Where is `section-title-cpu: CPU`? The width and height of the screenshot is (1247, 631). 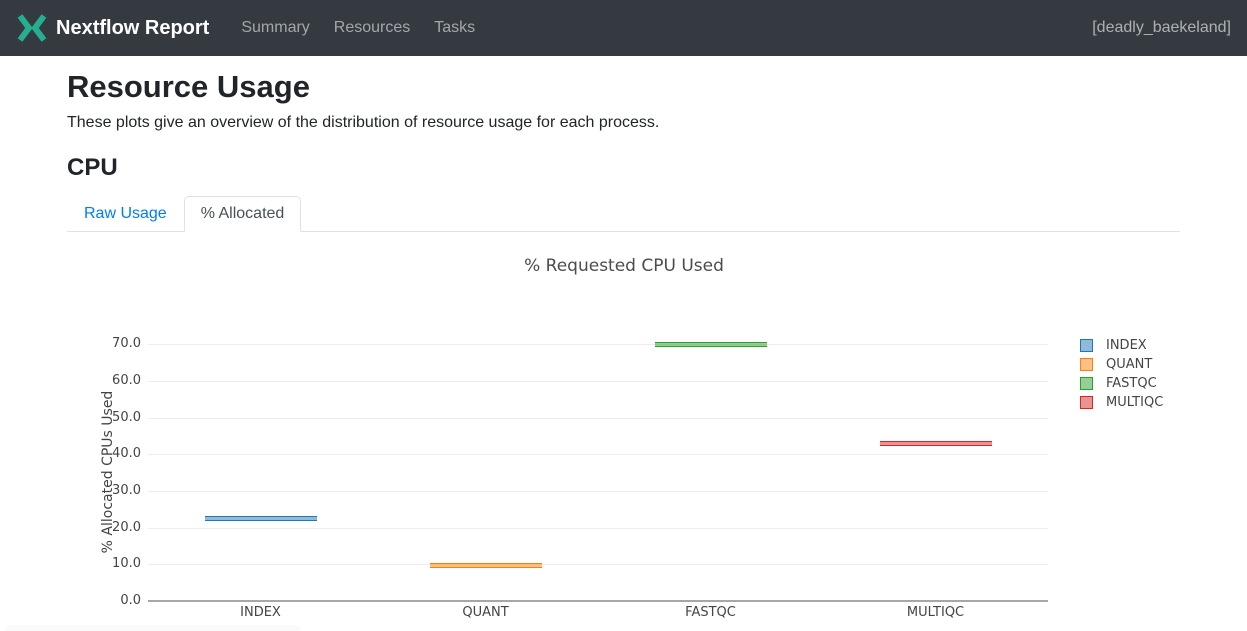 section-title-cpu: CPU is located at coordinates (92, 168).